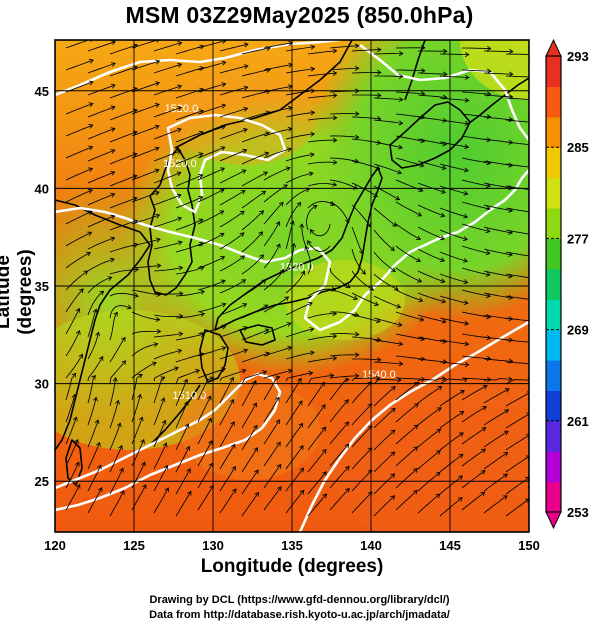 The image size is (599, 625). What do you see at coordinates (578, 56) in the screenshot?
I see `colorbar-tick-label: 293` at bounding box center [578, 56].